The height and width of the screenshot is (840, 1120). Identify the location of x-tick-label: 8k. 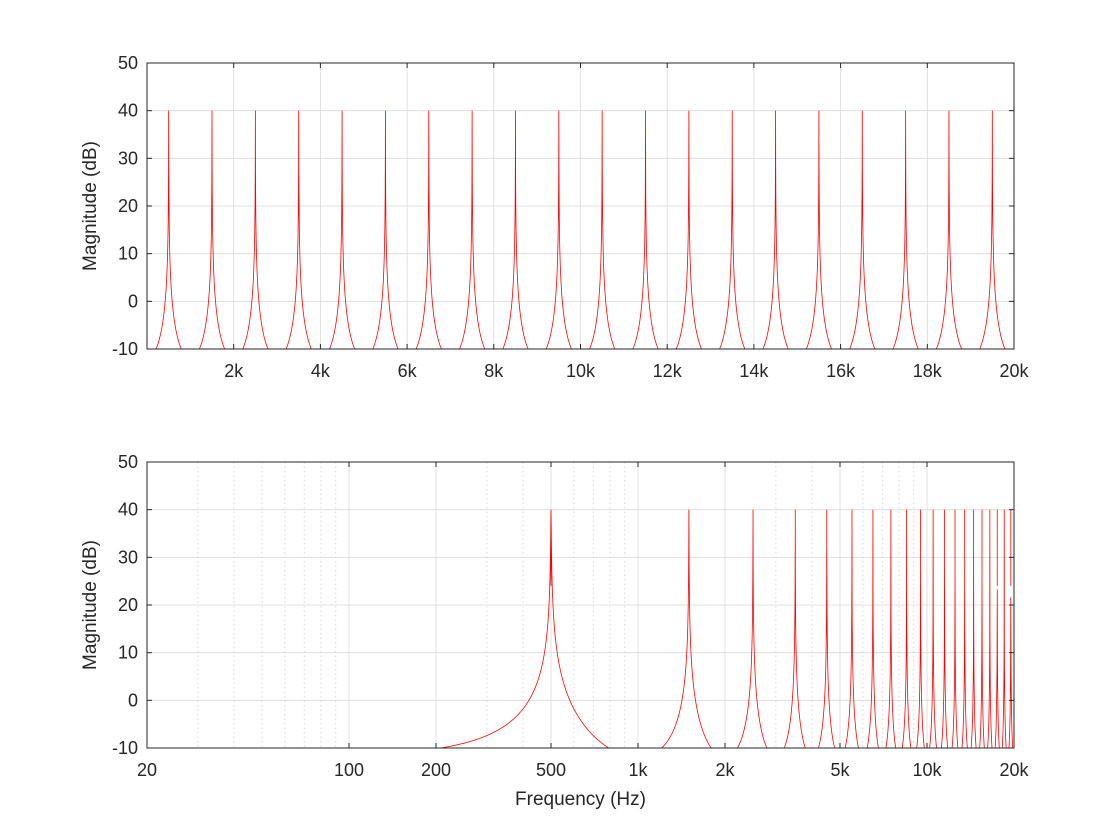
(494, 371).